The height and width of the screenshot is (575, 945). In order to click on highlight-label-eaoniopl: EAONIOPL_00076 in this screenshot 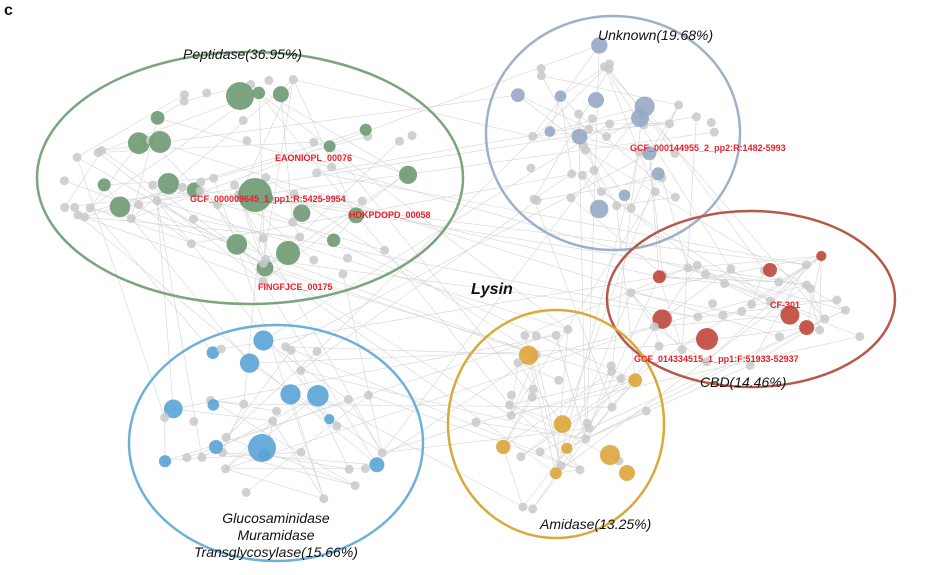, I will do `click(313, 158)`.